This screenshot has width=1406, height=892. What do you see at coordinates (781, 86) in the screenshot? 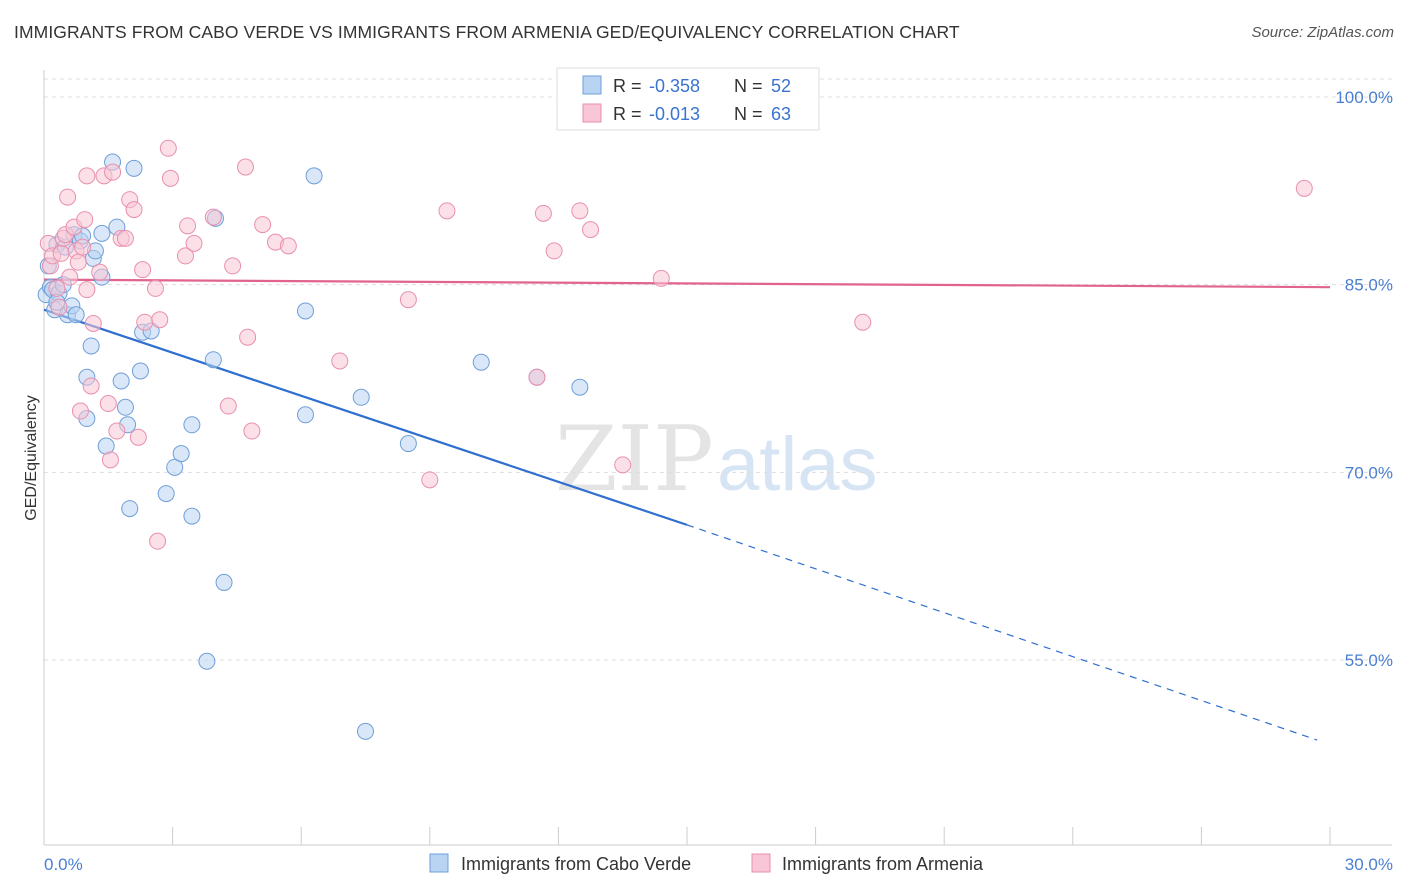
I see `legend-n-value-1: 52` at bounding box center [781, 86].